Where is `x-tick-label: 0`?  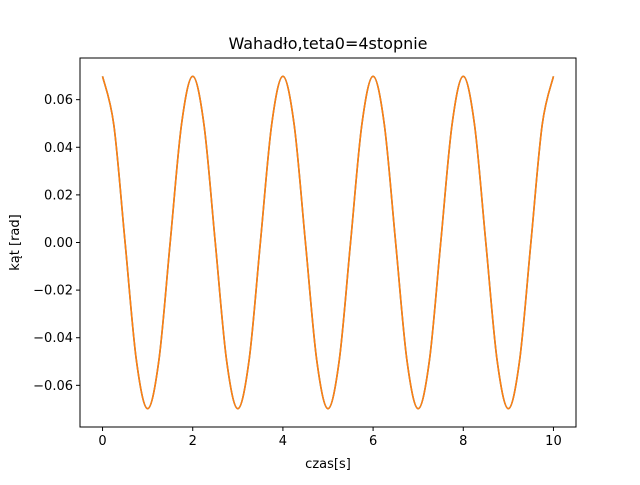
x-tick-label: 0 is located at coordinates (102, 441).